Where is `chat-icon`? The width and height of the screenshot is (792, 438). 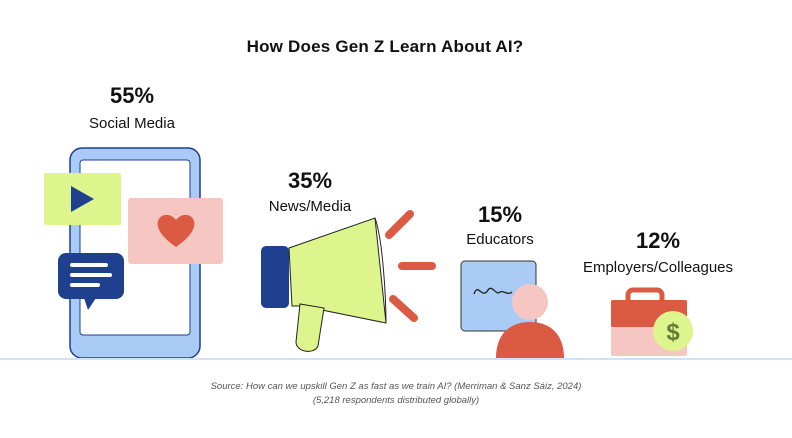
chat-icon is located at coordinates (91, 281).